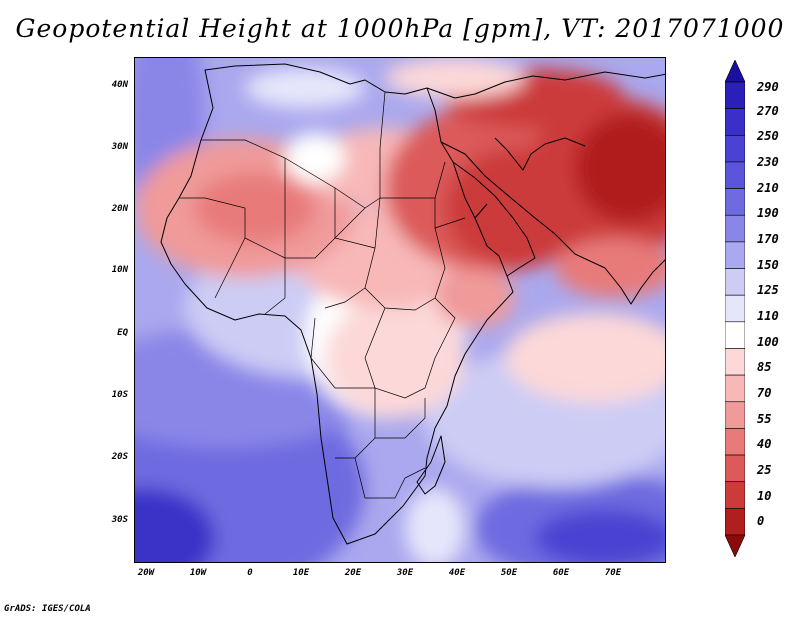 The width and height of the screenshot is (800, 618). What do you see at coordinates (768, 290) in the screenshot?
I see `colorbar-label: 125` at bounding box center [768, 290].